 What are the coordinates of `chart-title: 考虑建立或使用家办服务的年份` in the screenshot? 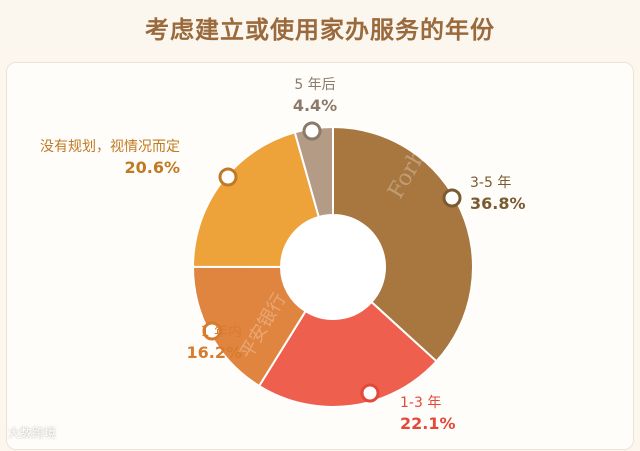 It's located at (320, 30).